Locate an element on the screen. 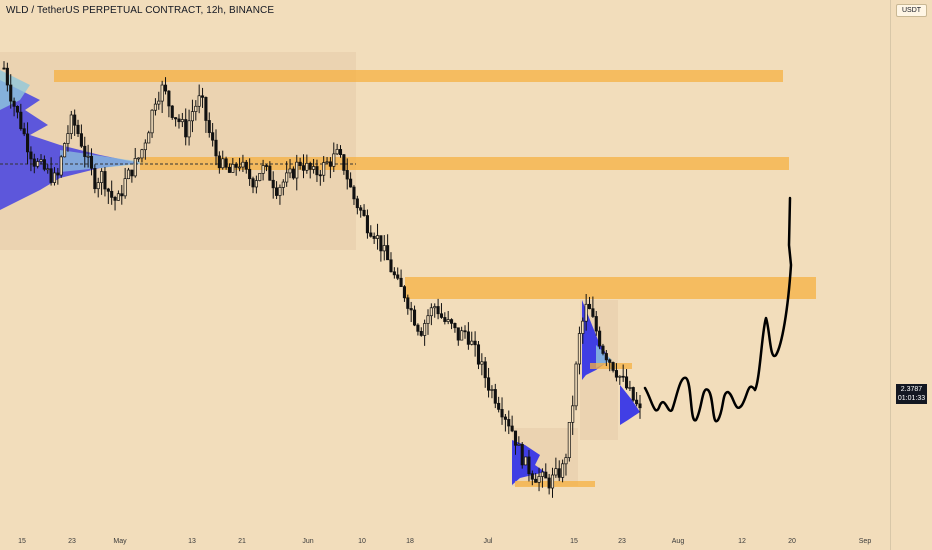 The height and width of the screenshot is (550, 932). currency-badge: USDT is located at coordinates (912, 10).